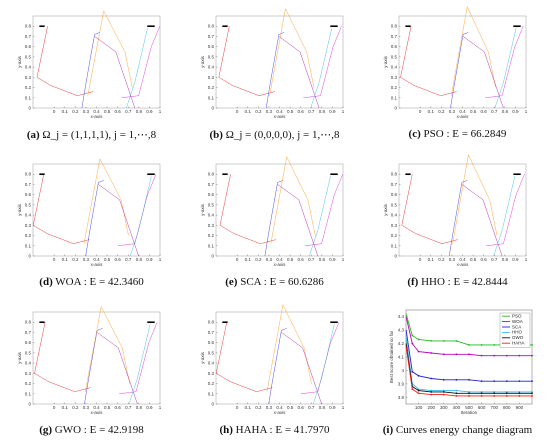  Describe the element at coordinates (401, 397) in the screenshot. I see `y-tick-label: 3.8` at that location.